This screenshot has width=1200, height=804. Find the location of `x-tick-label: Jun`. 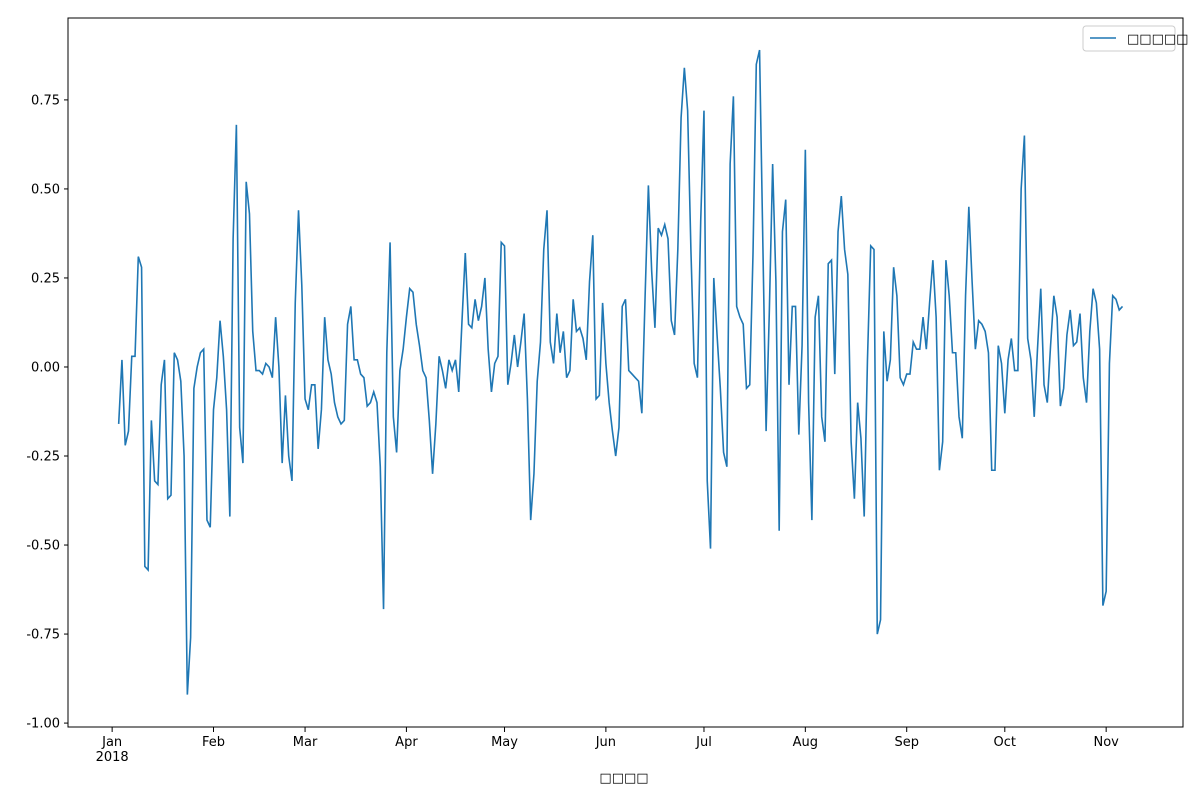

x-tick-label: Jun is located at coordinates (605, 742).